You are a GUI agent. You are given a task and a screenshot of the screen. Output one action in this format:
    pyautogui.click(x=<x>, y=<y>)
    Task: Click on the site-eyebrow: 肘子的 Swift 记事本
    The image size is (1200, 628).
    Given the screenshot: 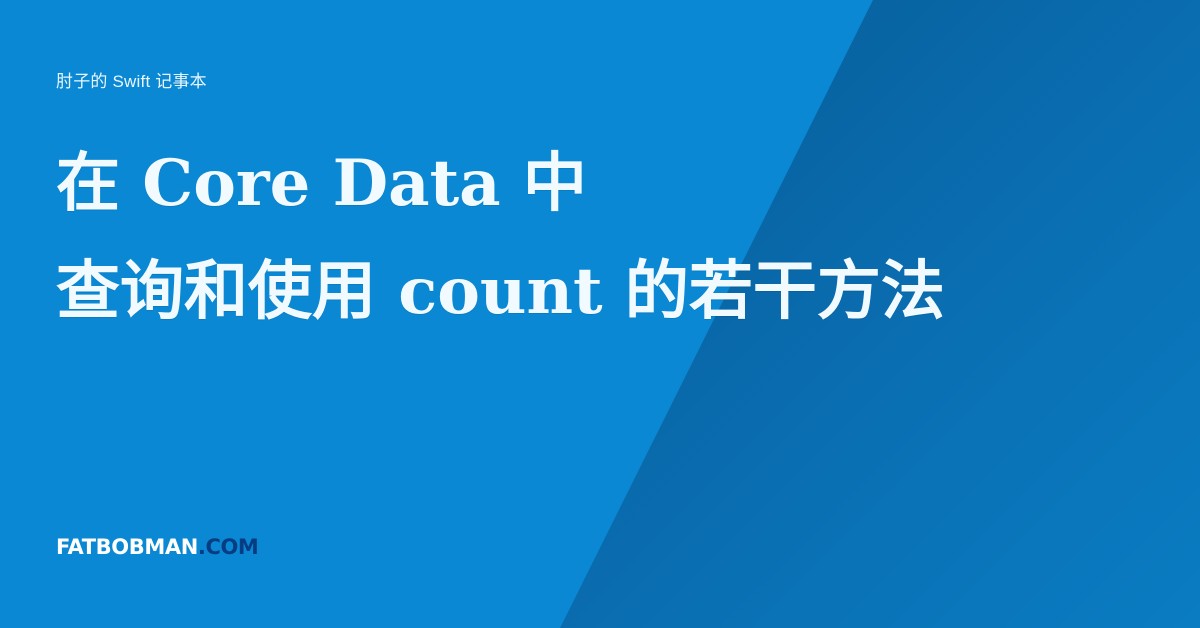 What is the action you would take?
    pyautogui.click(x=131, y=81)
    